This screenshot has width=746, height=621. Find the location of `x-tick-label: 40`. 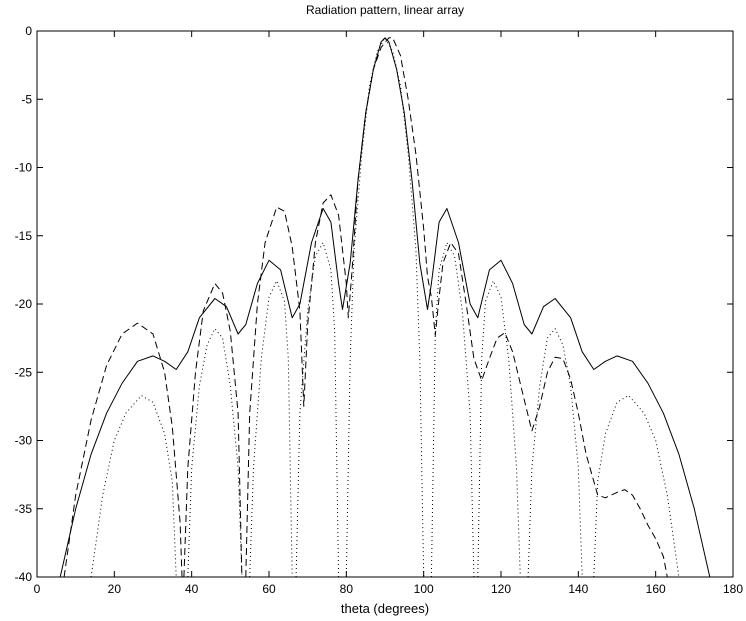

x-tick-label: 40 is located at coordinates (192, 589).